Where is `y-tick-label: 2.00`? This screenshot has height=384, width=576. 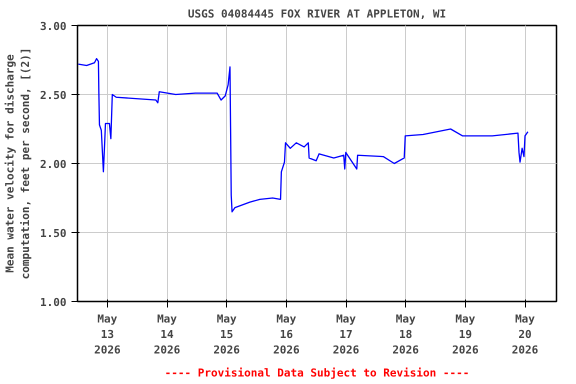
y-tick-label: 2.00 is located at coordinates (53, 164).